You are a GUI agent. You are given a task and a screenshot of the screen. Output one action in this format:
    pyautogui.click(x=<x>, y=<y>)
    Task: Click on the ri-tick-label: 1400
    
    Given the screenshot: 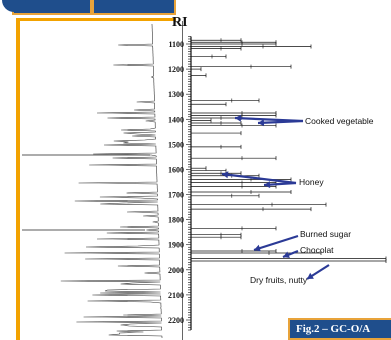 What is the action you would take?
    pyautogui.click(x=176, y=119)
    